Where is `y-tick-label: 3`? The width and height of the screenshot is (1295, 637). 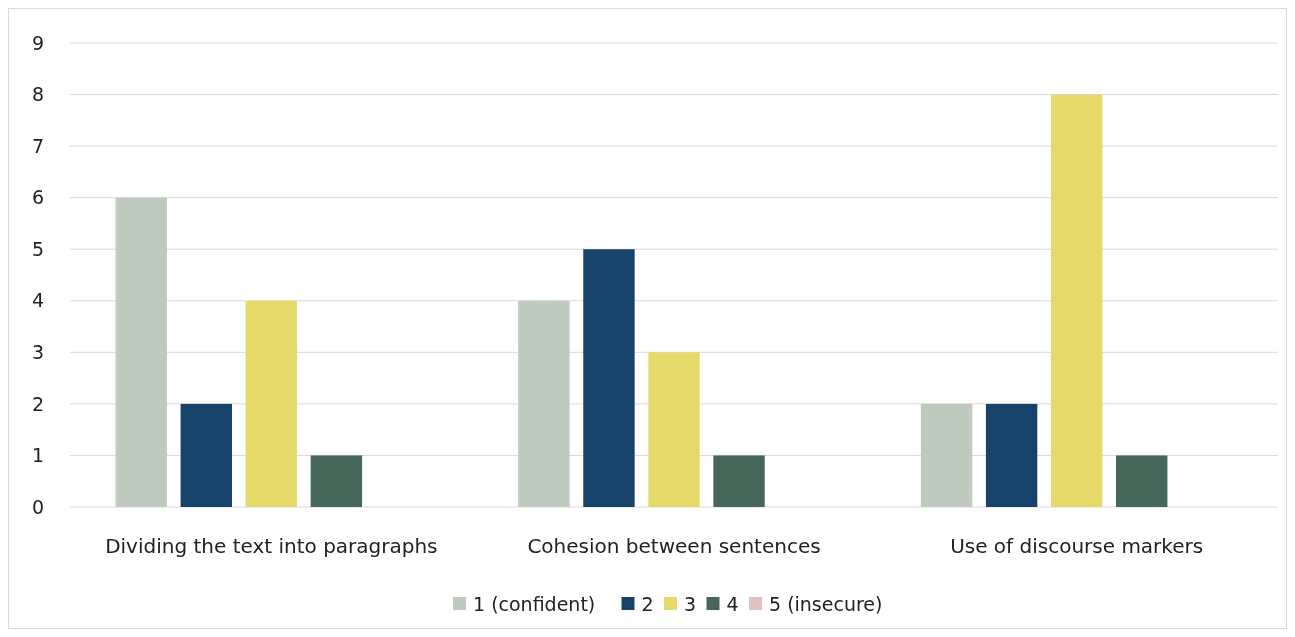
y-tick-label: 3 is located at coordinates (38, 351).